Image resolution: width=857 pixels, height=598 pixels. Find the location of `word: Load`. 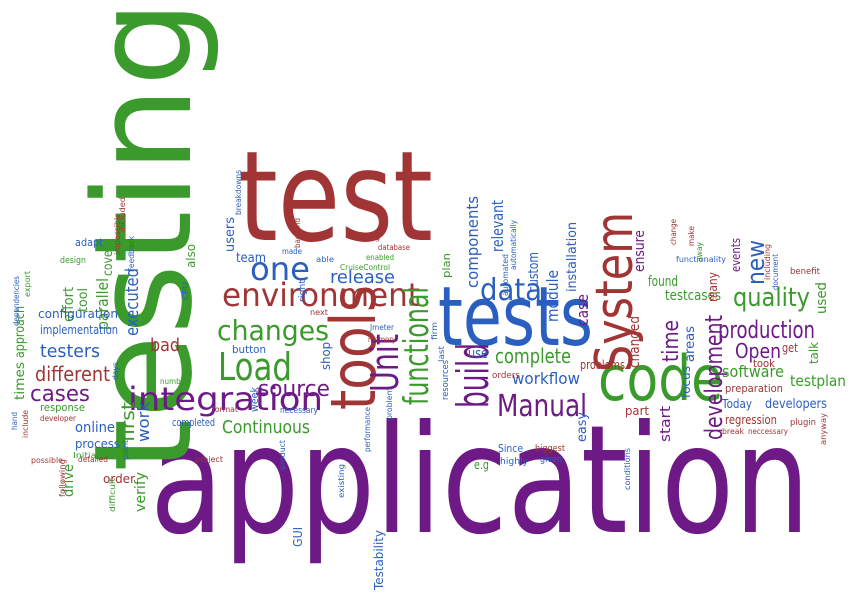

word: Load is located at coordinates (255, 367).